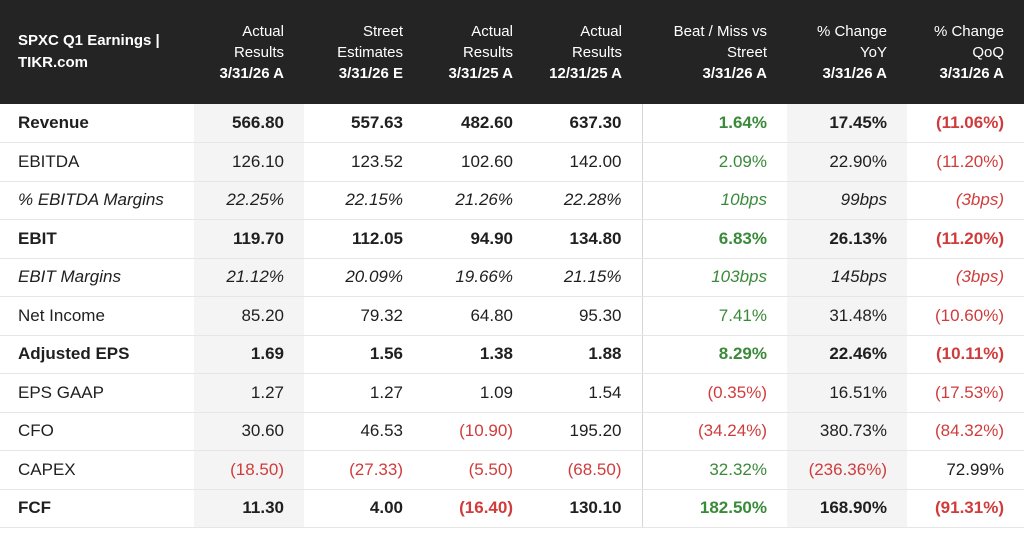  I want to click on table-cell: 123.52, so click(363, 162).